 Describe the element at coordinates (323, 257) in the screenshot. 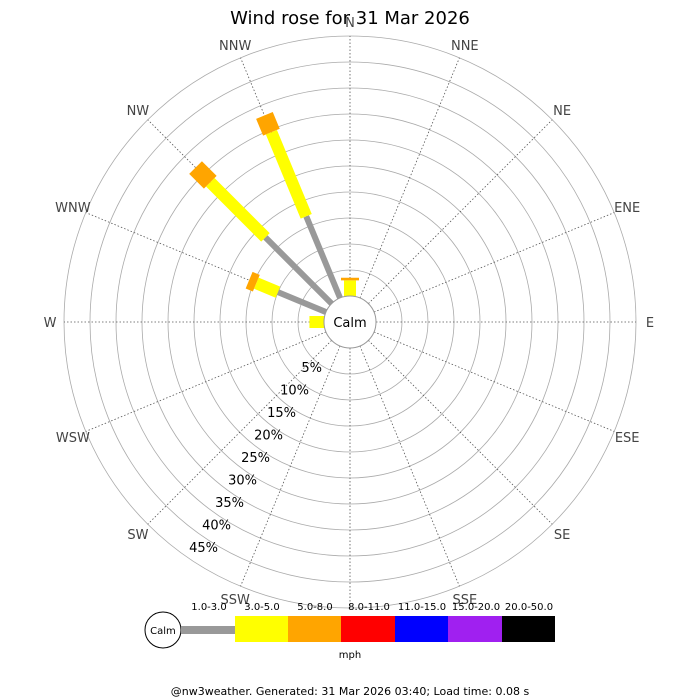

I see `bar-nnw-bin1` at that location.